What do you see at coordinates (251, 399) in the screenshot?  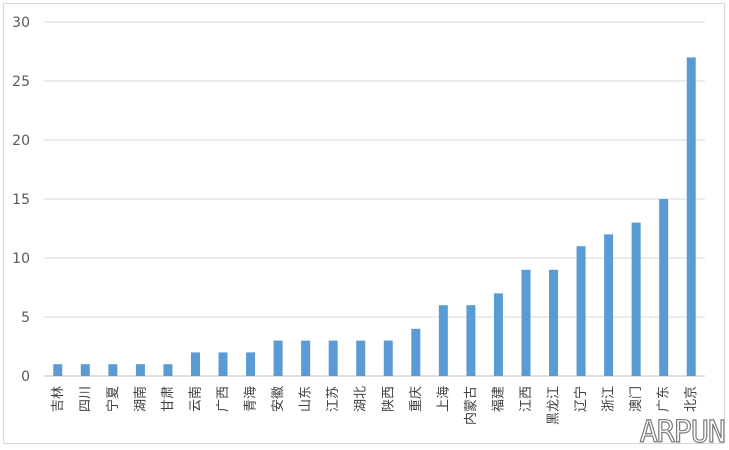 I see `x-tick-label: 青海` at bounding box center [251, 399].